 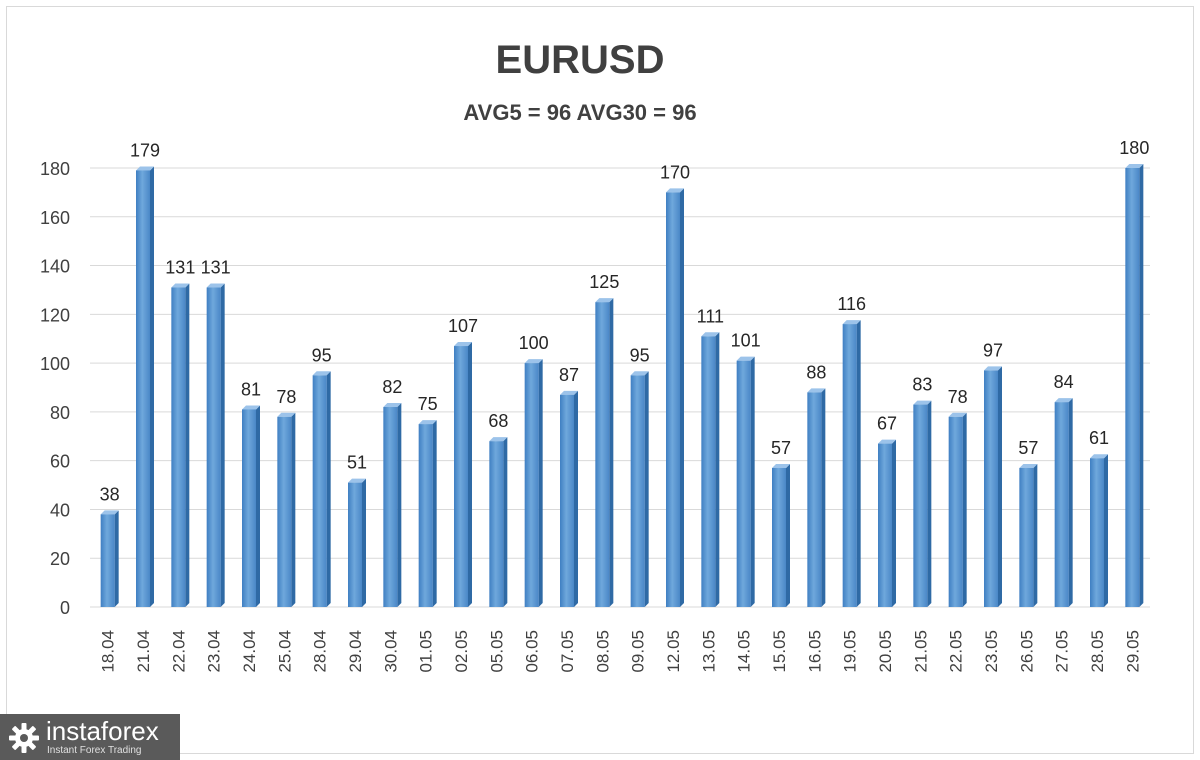 What do you see at coordinates (1064, 382) in the screenshot?
I see `data-label: 84` at bounding box center [1064, 382].